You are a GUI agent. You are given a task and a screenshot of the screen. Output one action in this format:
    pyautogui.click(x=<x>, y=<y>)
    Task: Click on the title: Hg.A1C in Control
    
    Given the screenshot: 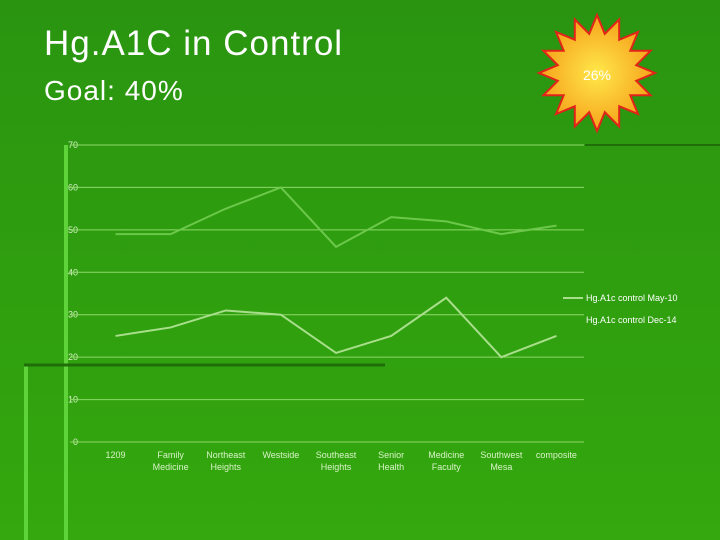 What is the action you would take?
    pyautogui.click(x=193, y=43)
    